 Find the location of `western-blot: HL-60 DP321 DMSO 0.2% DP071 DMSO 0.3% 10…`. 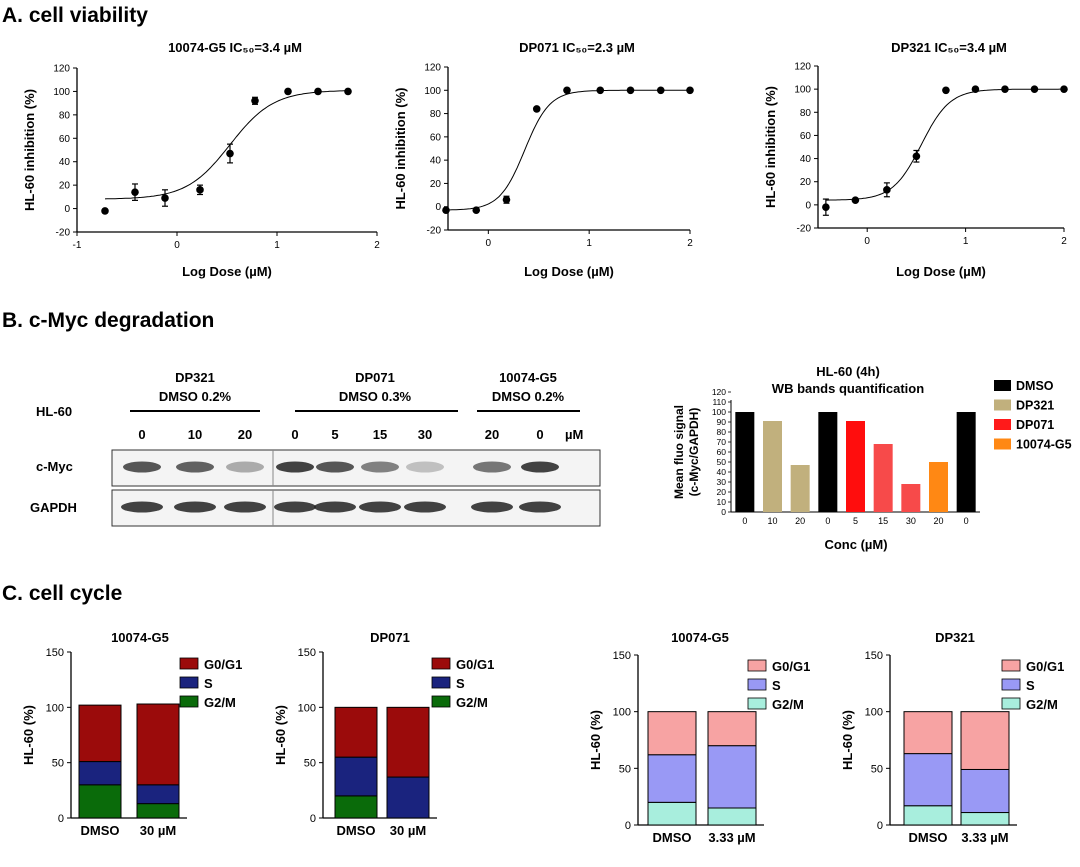

western-blot: HL-60 DP321 DMSO 0.2% DP071 DMSO 0.3% 10… is located at coordinates (315, 448).